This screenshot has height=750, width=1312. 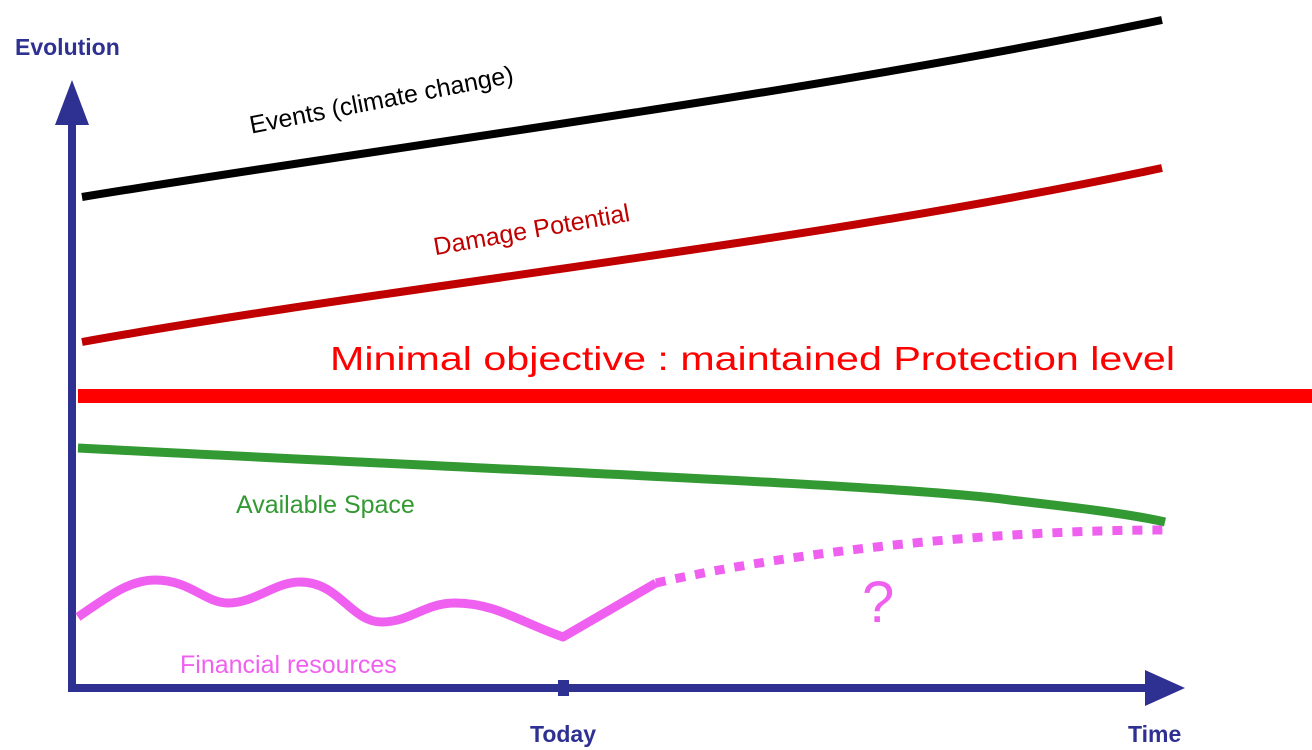 I want to click on finance-curve, so click(x=367, y=608).